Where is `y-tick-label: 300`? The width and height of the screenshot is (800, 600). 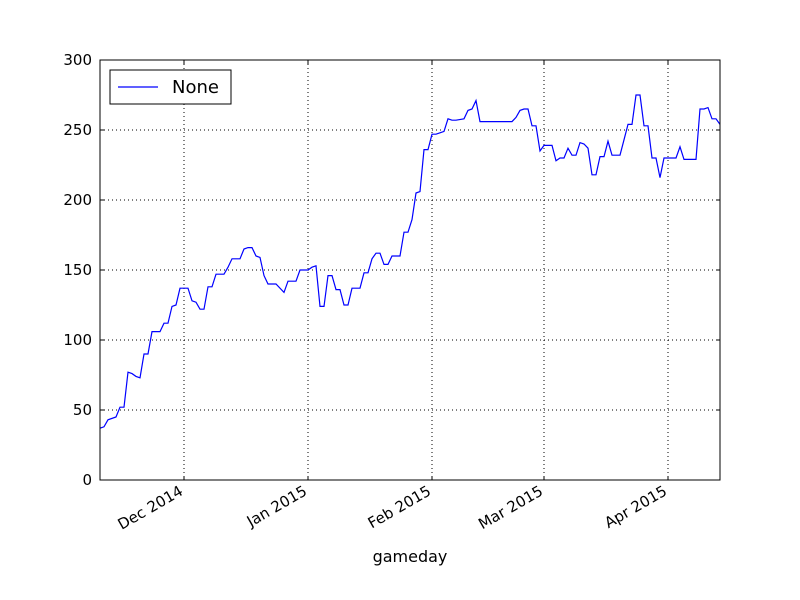 y-tick-label: 300 is located at coordinates (77, 60).